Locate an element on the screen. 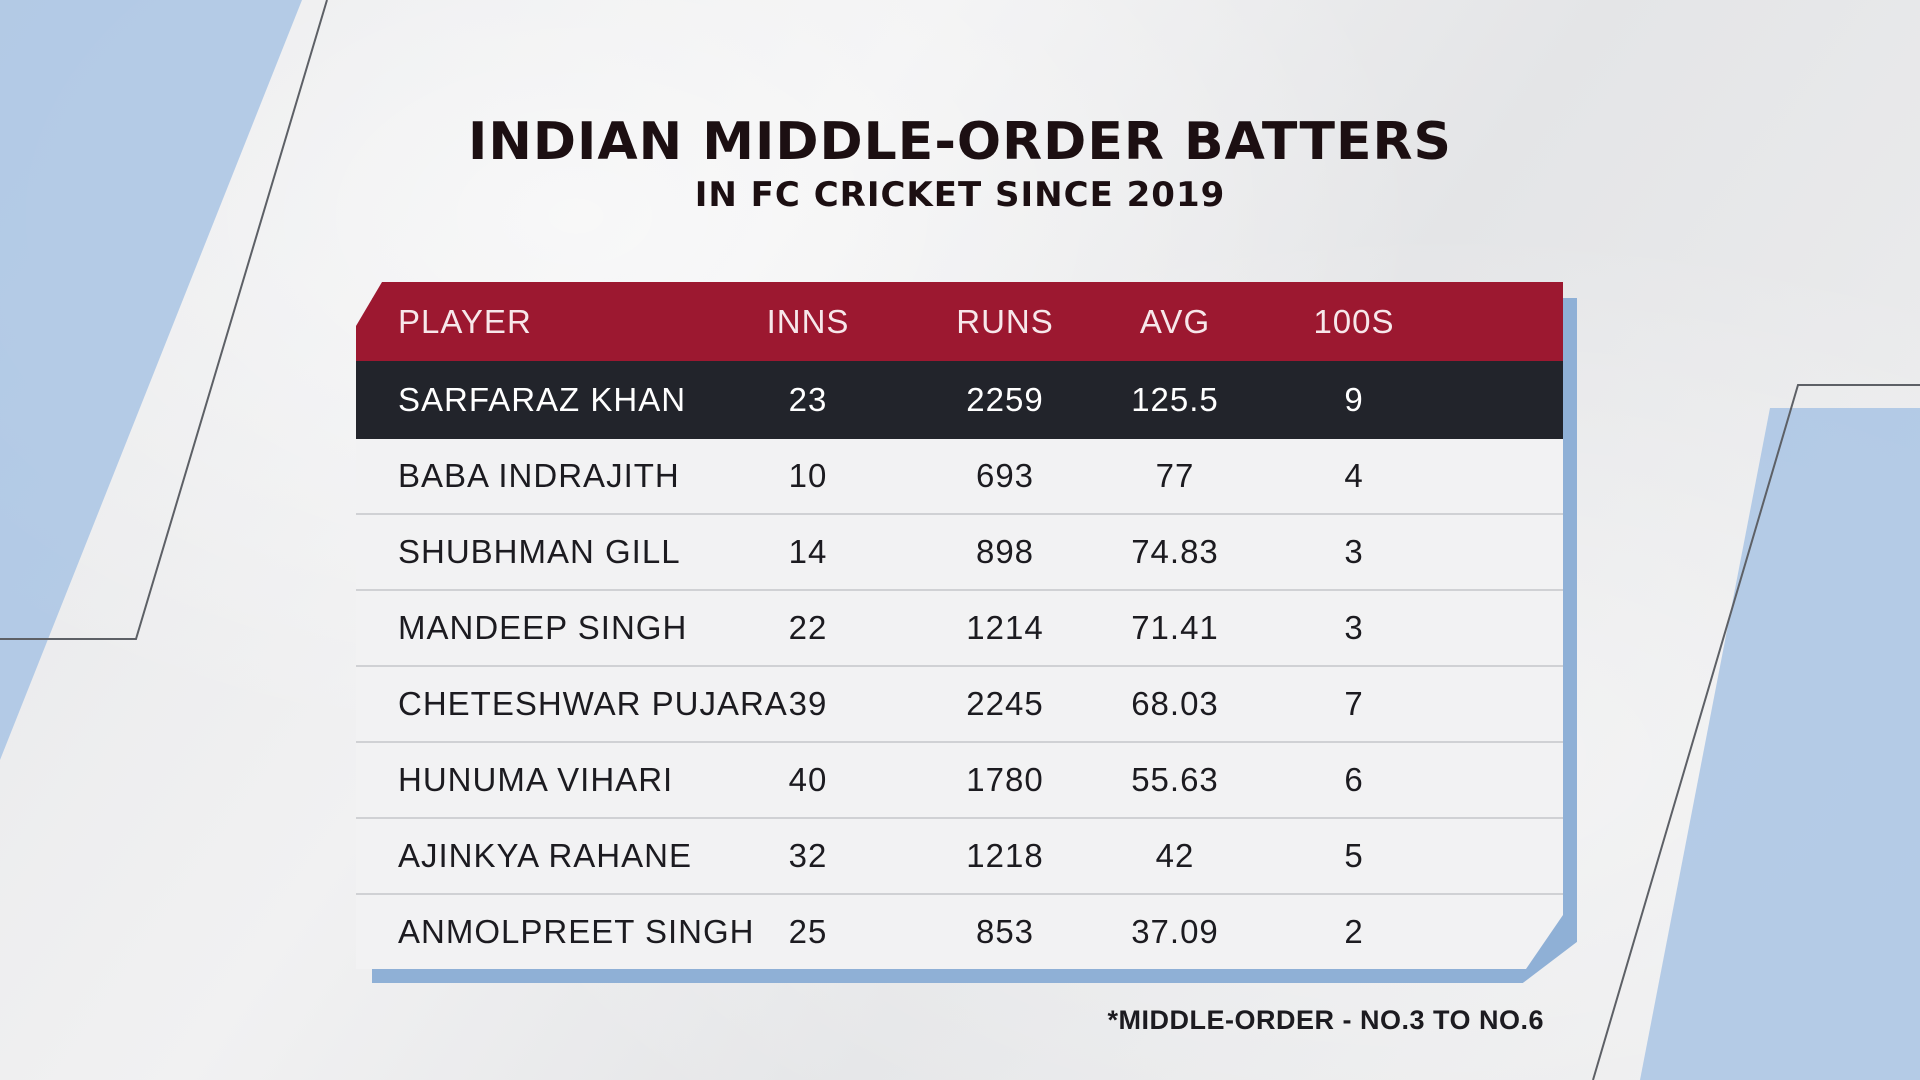 This screenshot has width=1920, height=1080. table-header-row: PLAYER INNS RUNS AVG 100S is located at coordinates (959, 321).